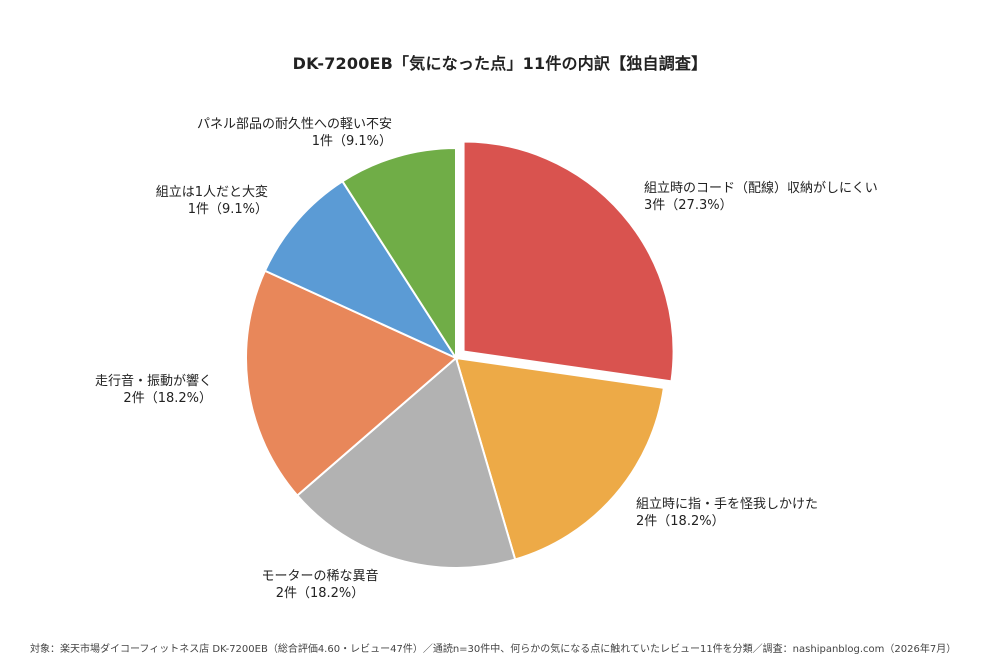 This screenshot has width=1000, height=667. What do you see at coordinates (212, 192) in the screenshot?
I see `slice-label-name: 組立は1人だと大変` at bounding box center [212, 192].